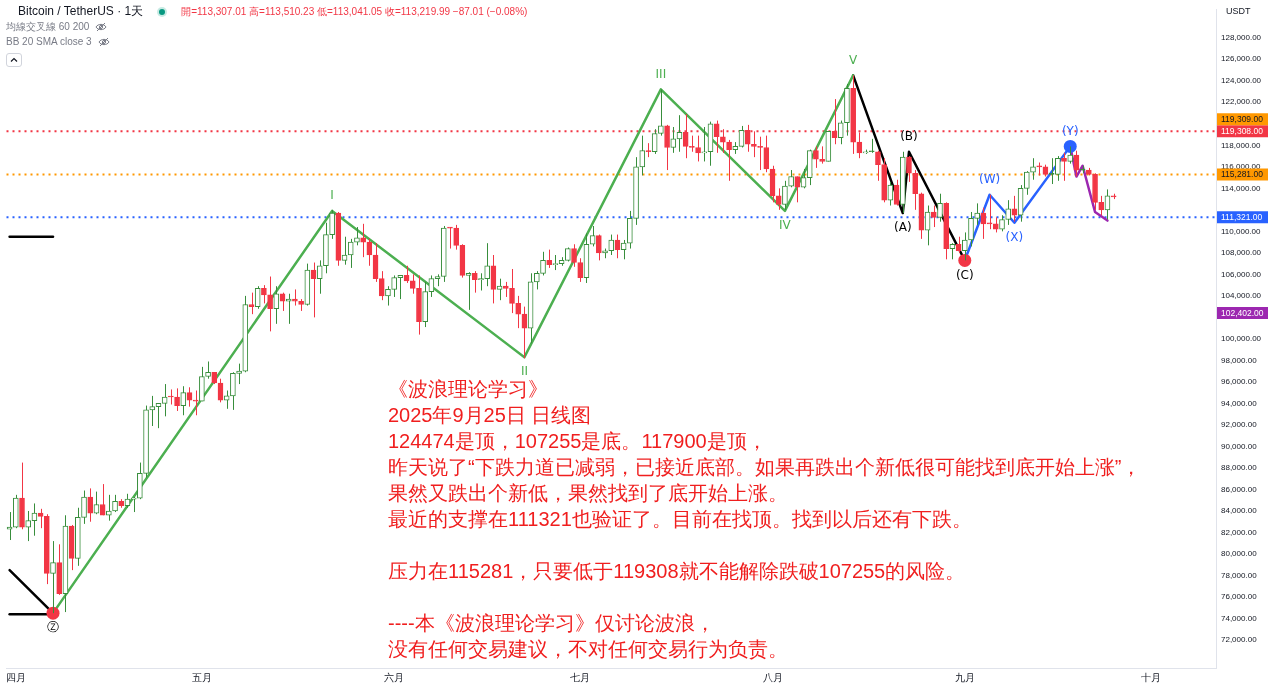  Describe the element at coordinates (854, 59) in the screenshot. I see `data-label: V` at that location.